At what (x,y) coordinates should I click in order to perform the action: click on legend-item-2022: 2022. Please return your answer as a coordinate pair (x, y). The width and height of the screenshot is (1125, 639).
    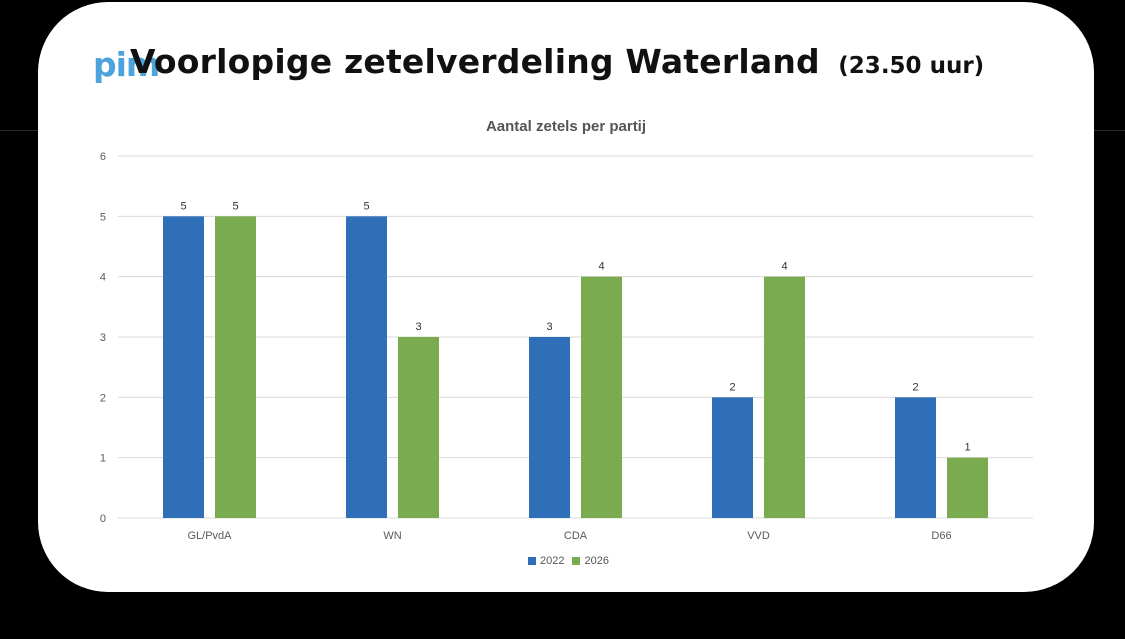
    Looking at the image, I should click on (546, 561).